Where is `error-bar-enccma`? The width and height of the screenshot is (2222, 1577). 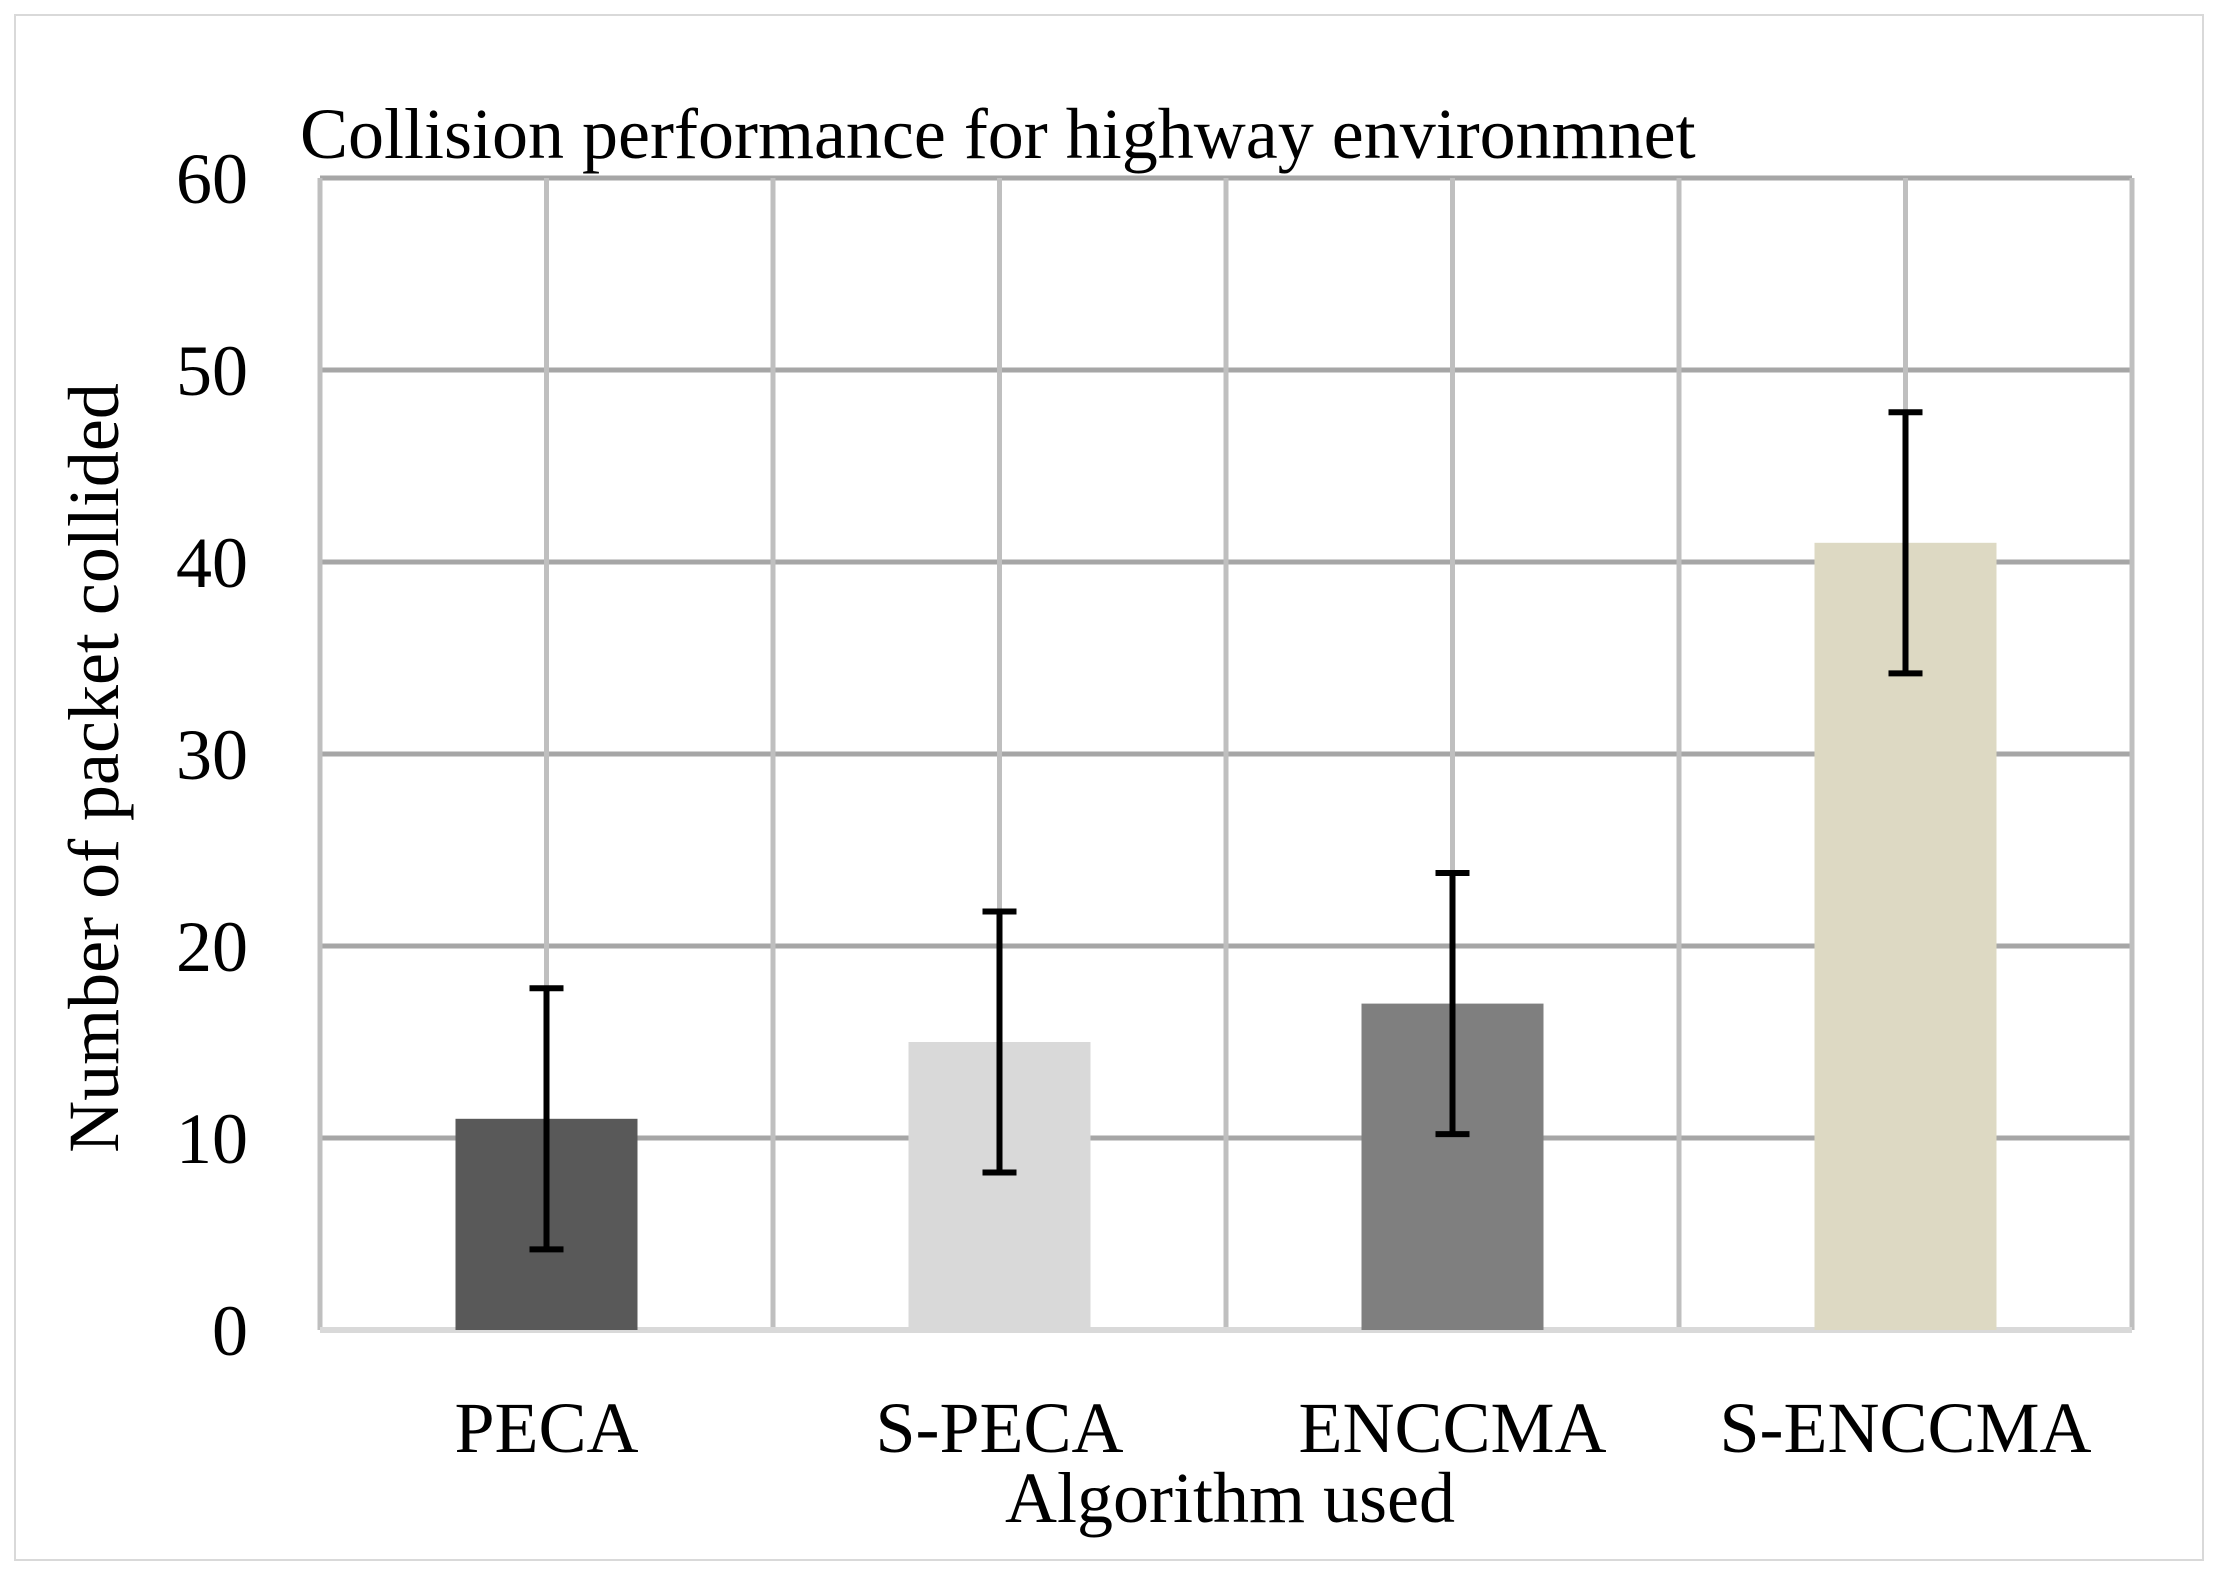
error-bar-enccma is located at coordinates (1452, 1004).